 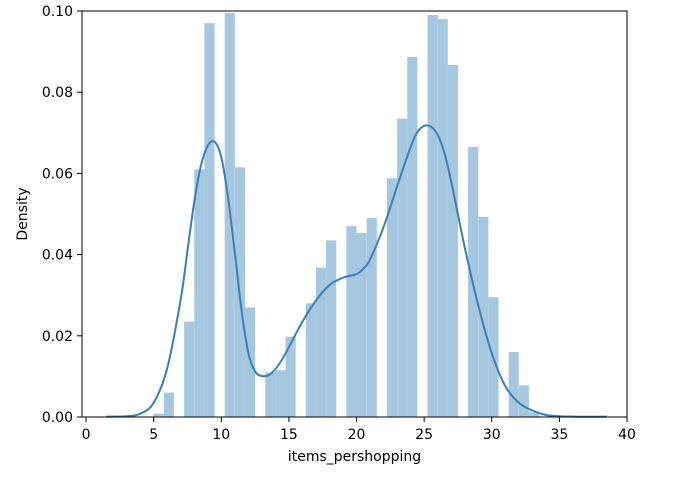 I want to click on y-tick-label-2: 0.04, so click(x=57, y=256).